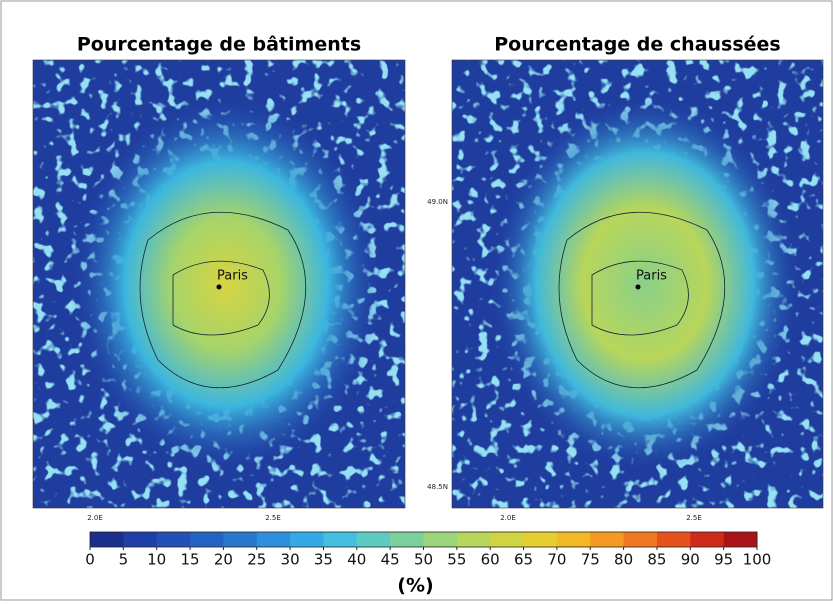 The image size is (833, 605). Describe the element at coordinates (490, 560) in the screenshot. I see `colorbar-tick-label: 60` at that location.